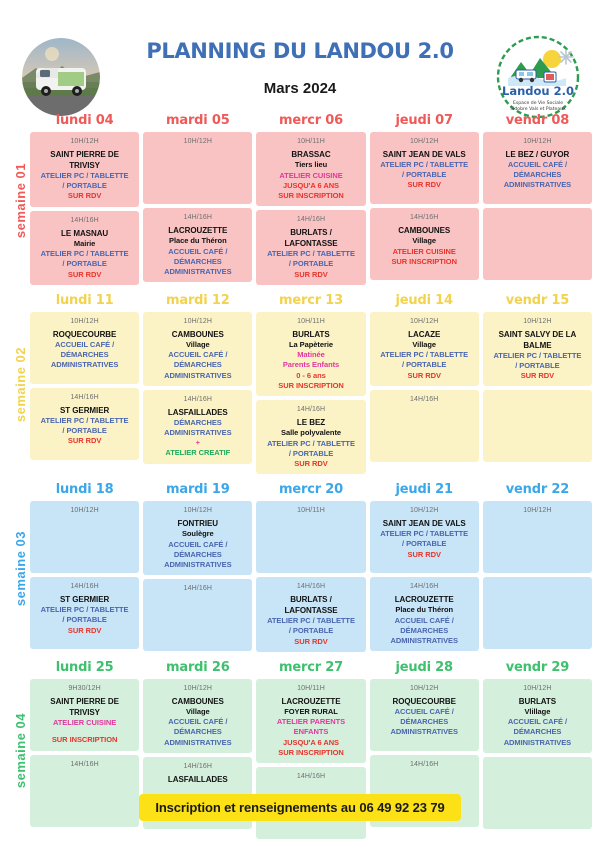 Image resolution: width=600 pixels, height=849 pixels. Describe the element at coordinates (84, 667) in the screenshot. I see `day-header: lundi 25` at that location.